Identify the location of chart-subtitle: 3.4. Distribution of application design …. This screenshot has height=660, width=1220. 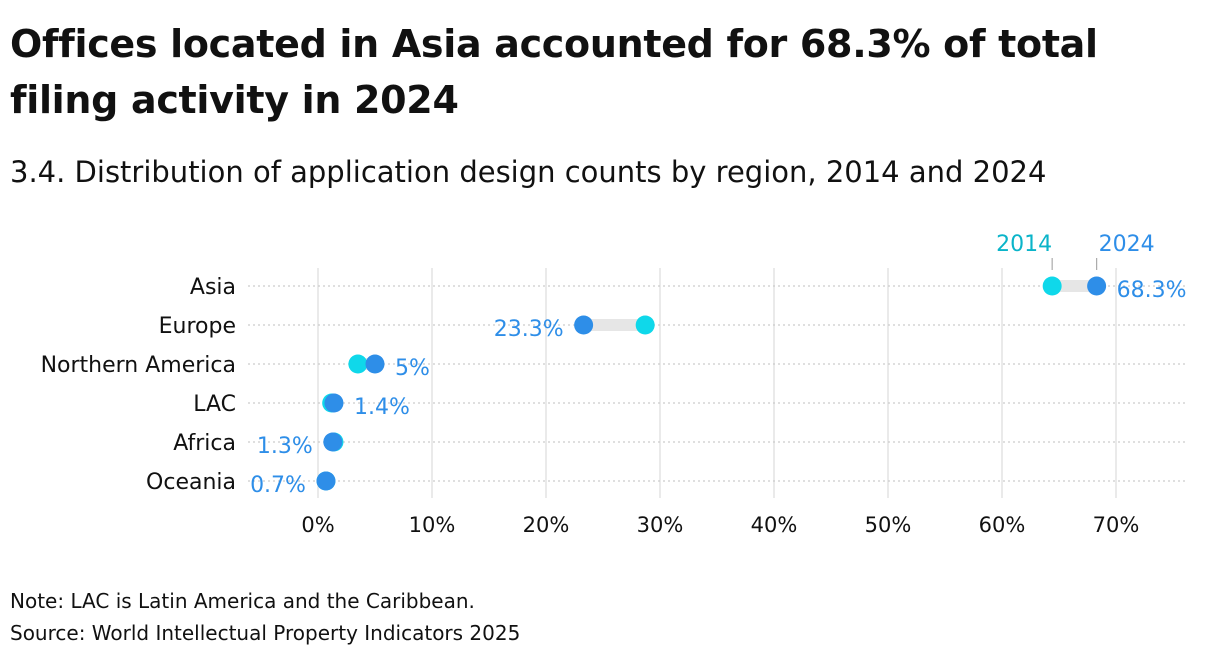
(528, 172).